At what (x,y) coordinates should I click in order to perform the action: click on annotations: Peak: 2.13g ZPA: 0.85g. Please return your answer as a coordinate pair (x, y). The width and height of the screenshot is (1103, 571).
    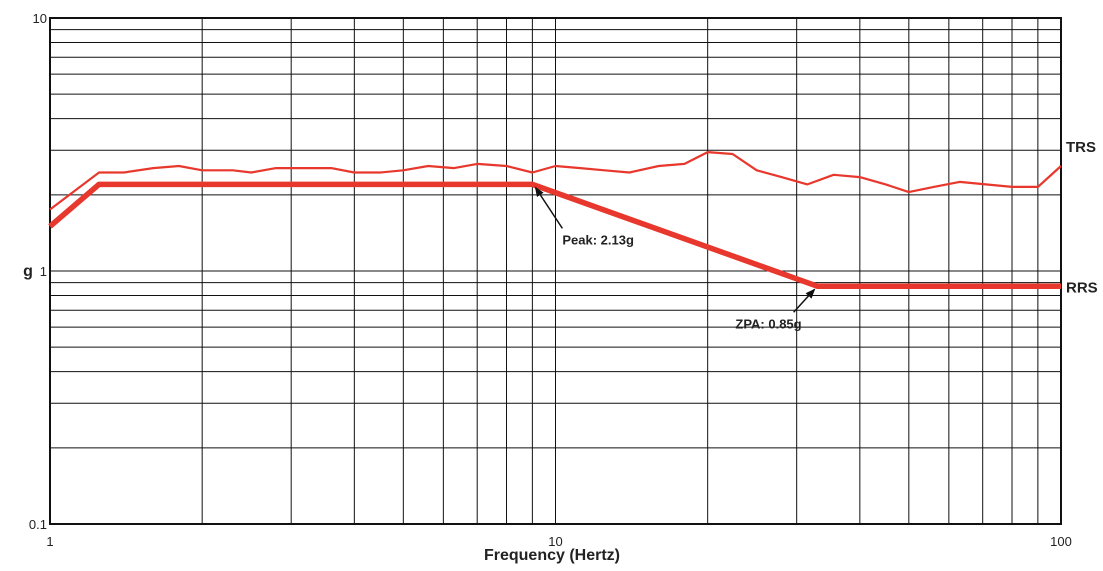
    Looking at the image, I should click on (675, 258).